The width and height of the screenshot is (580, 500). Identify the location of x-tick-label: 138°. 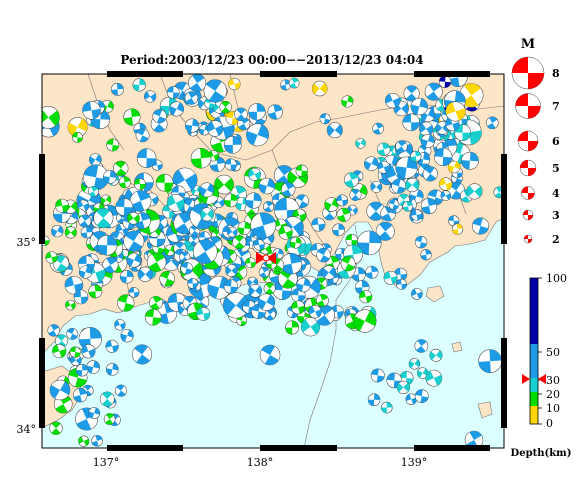
(260, 462).